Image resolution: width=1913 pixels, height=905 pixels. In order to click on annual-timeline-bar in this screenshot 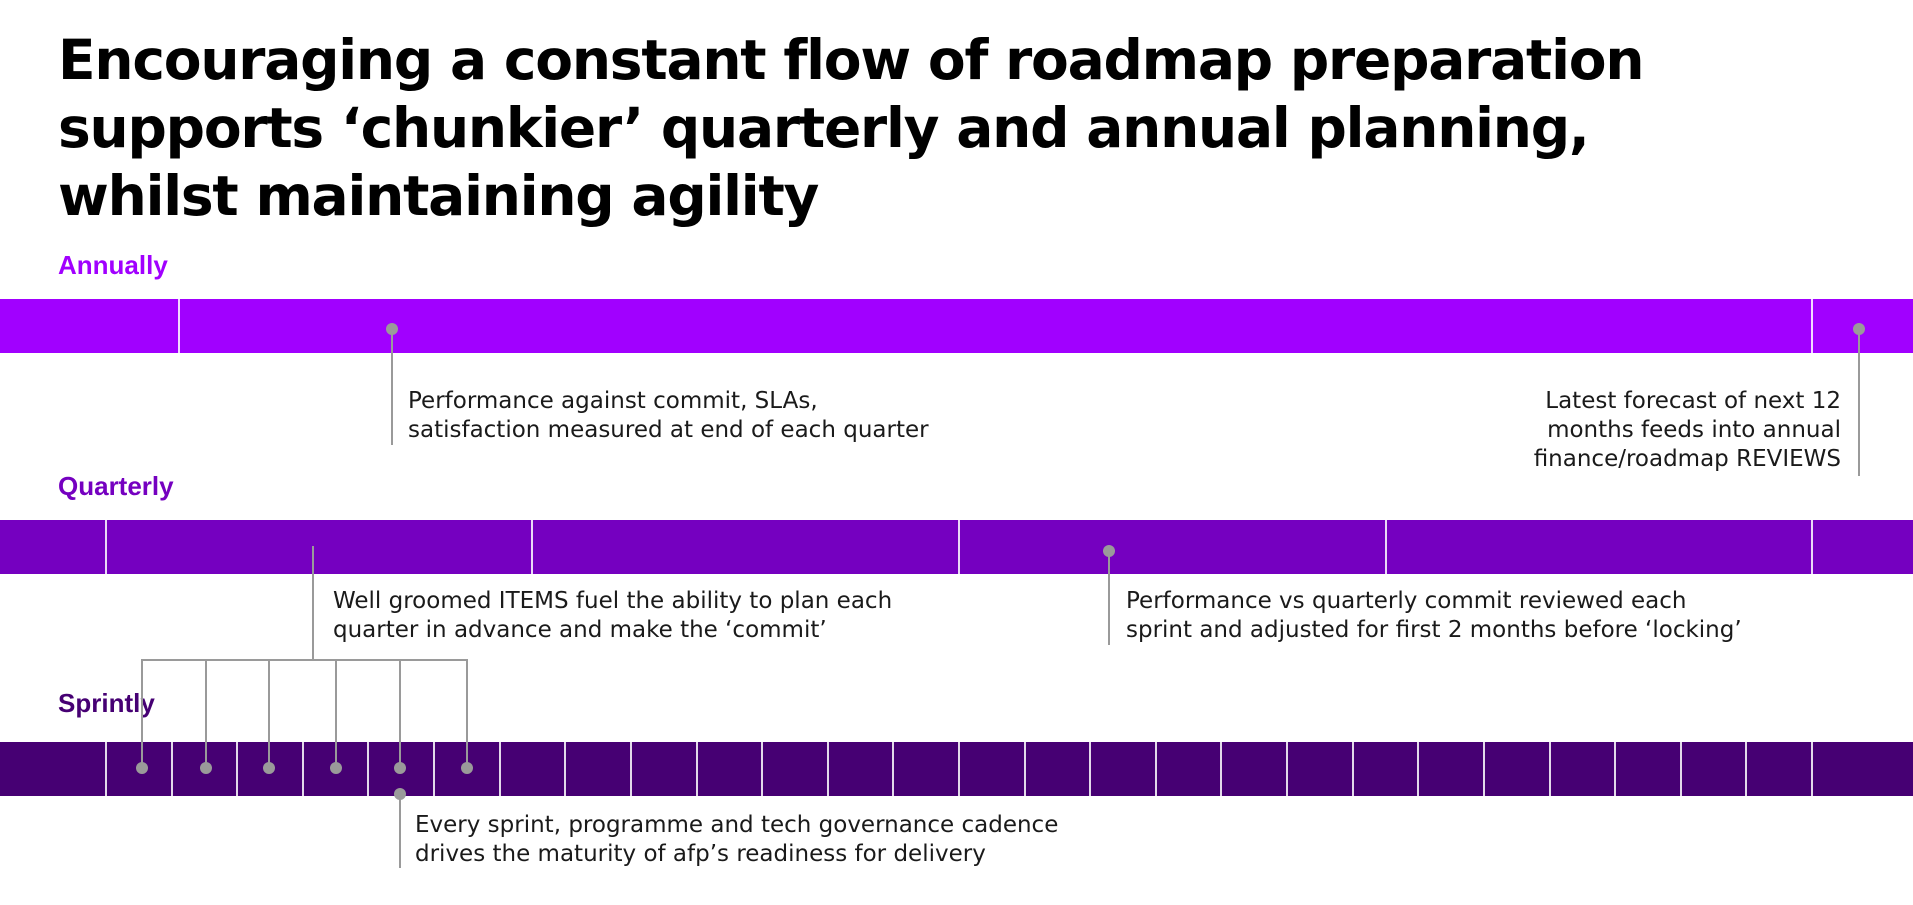, I will do `click(956, 326)`.